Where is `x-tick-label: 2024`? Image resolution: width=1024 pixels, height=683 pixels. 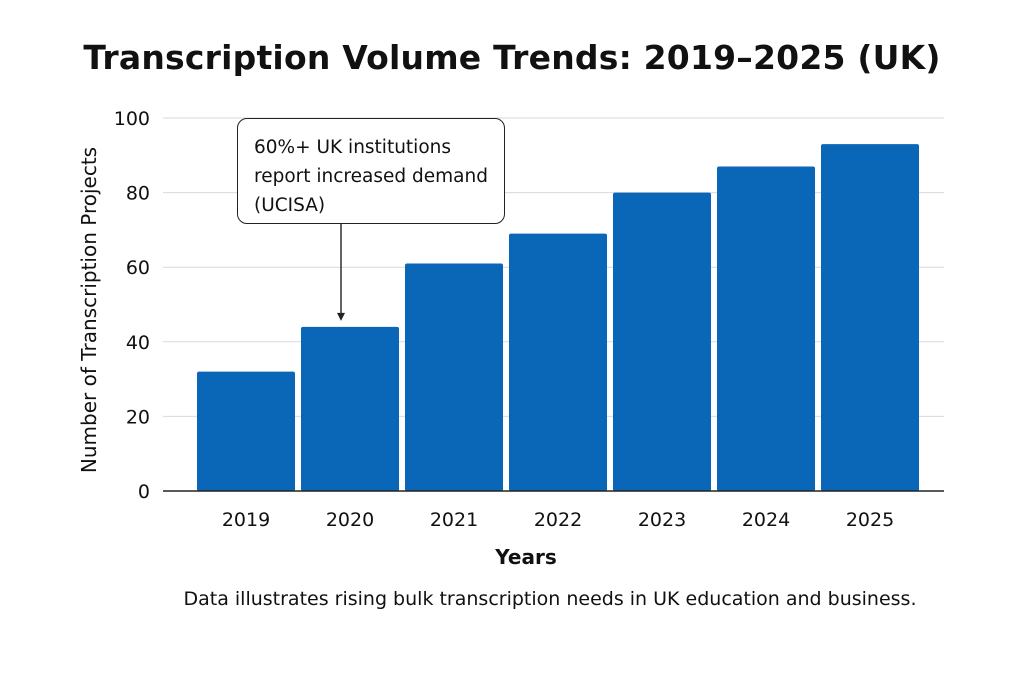
x-tick-label: 2024 is located at coordinates (766, 520).